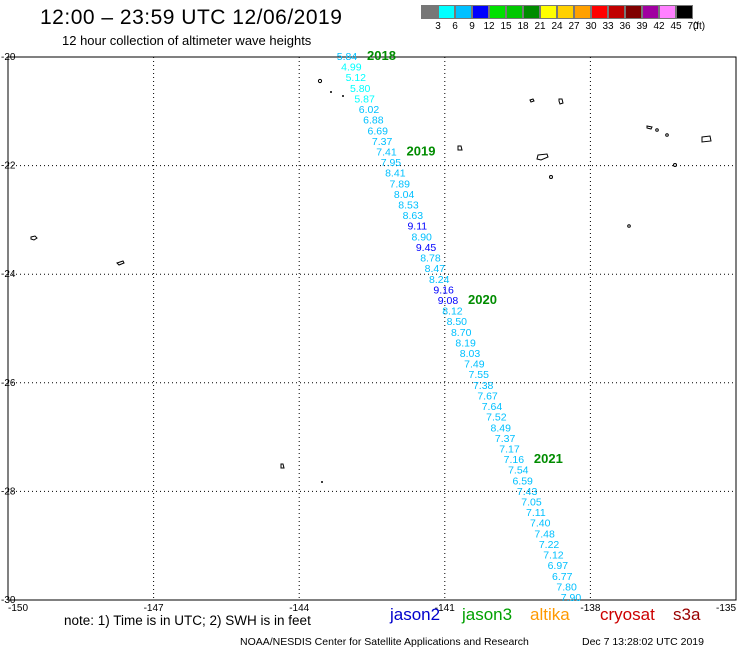 This screenshot has height=650, width=740. I want to click on wave-height-value: 8.47, so click(435, 269).